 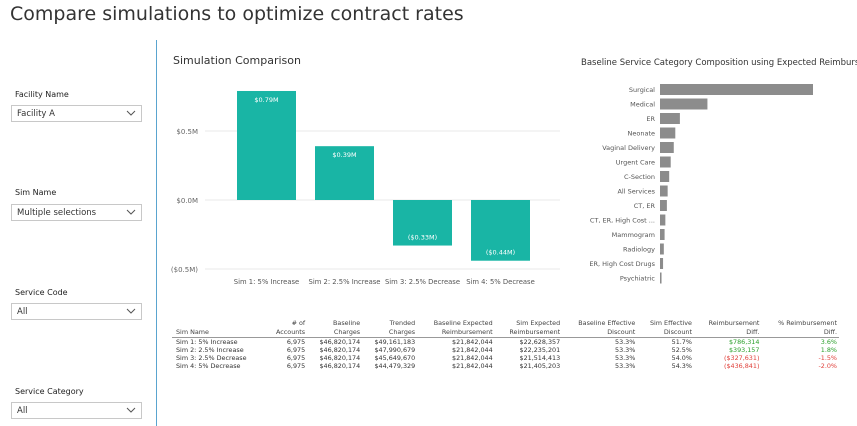 I want to click on category-label: Urgent Care, so click(x=635, y=163).